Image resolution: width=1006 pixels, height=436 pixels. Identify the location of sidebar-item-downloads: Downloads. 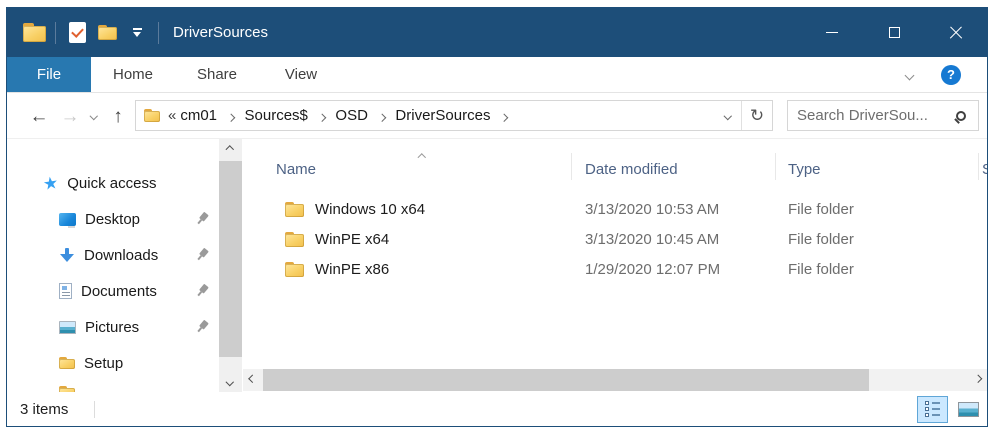
(113, 255).